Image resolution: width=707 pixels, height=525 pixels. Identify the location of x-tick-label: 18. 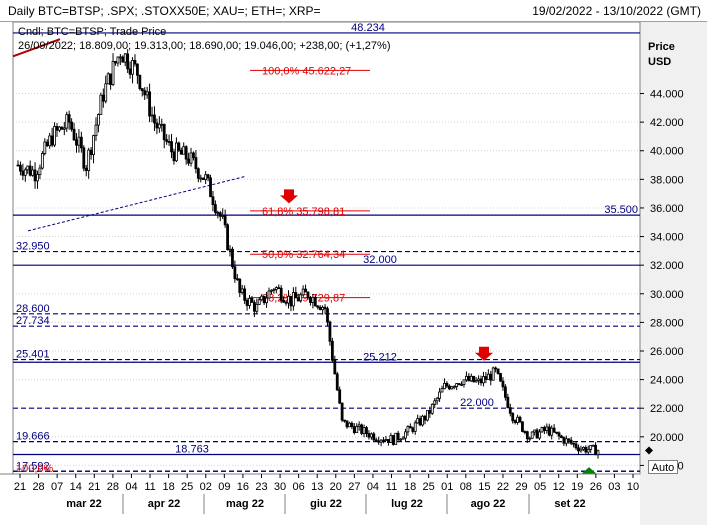
(410, 487).